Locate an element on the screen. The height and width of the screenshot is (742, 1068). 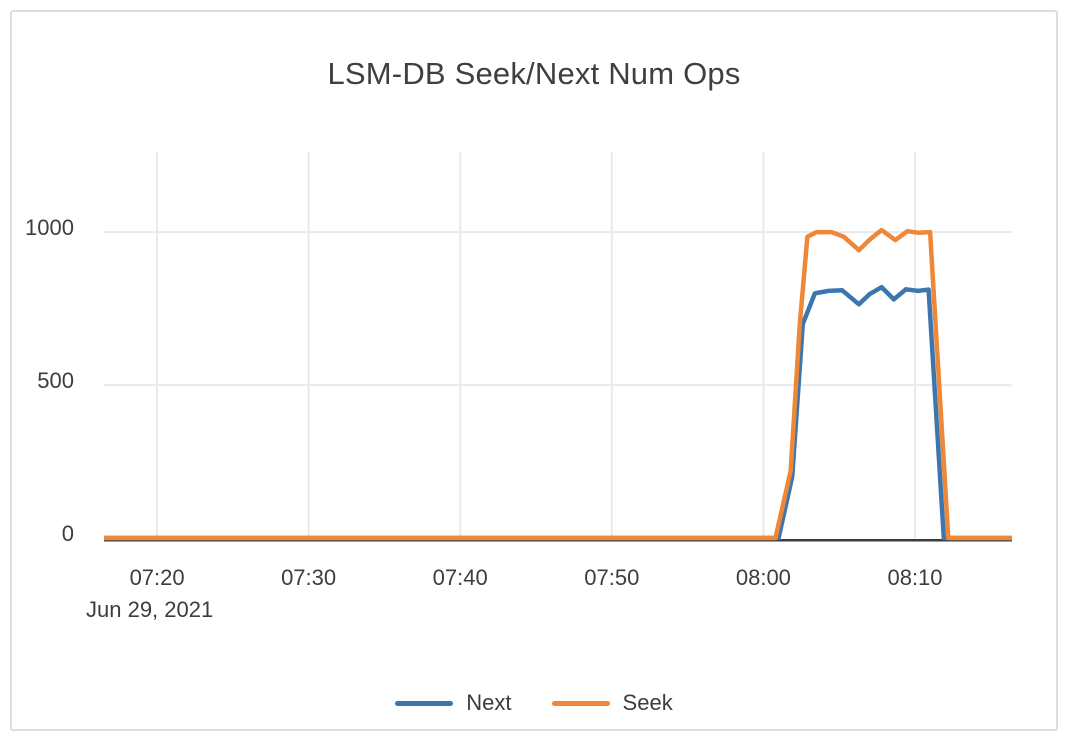
legend-label-seek: Seek is located at coordinates (647, 702).